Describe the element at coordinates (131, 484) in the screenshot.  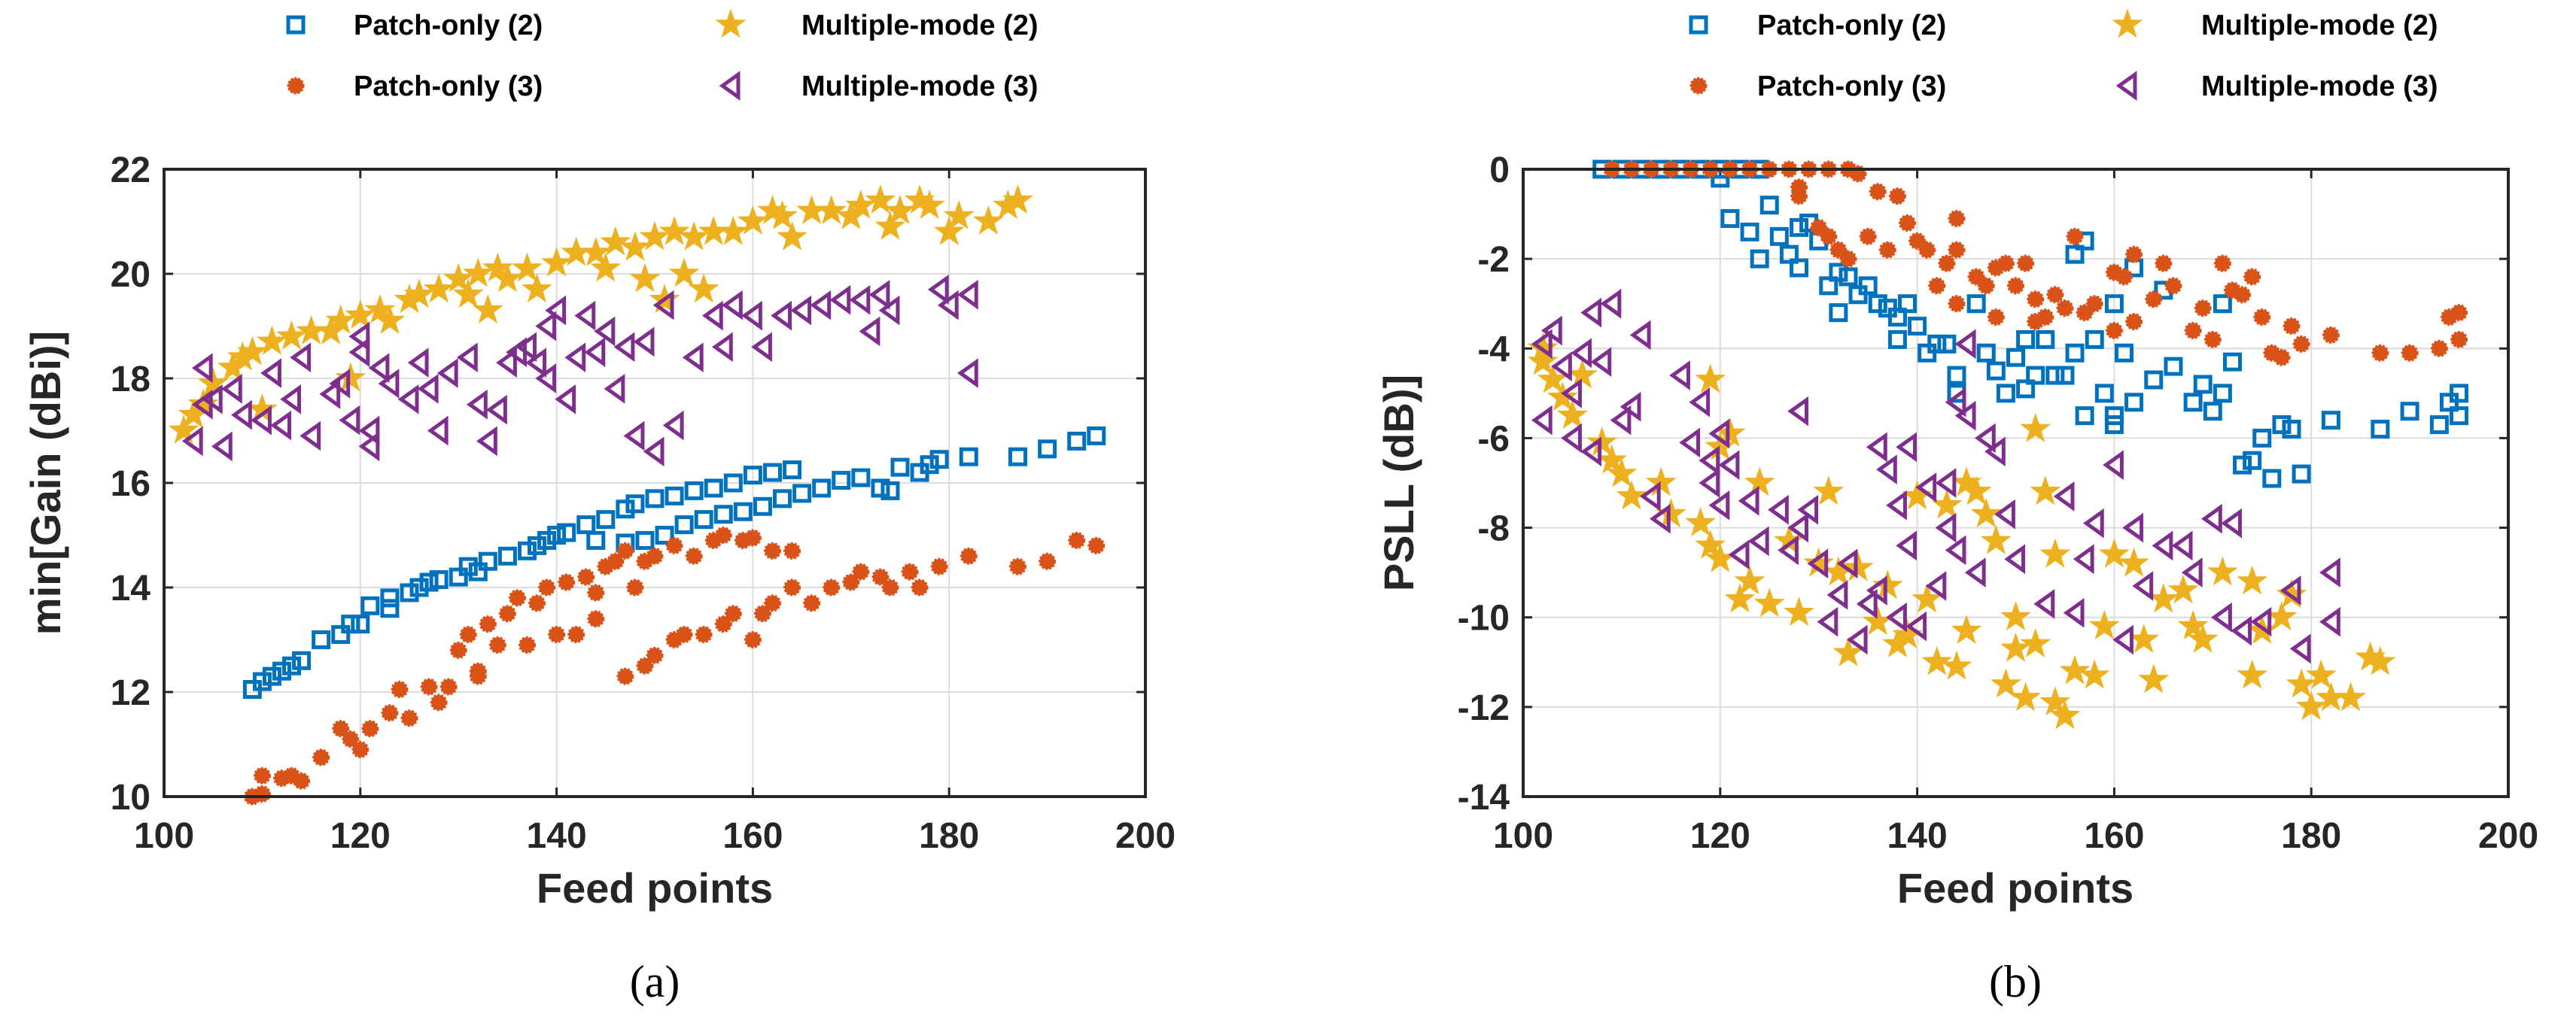
I see `y-tick-label: 16` at that location.